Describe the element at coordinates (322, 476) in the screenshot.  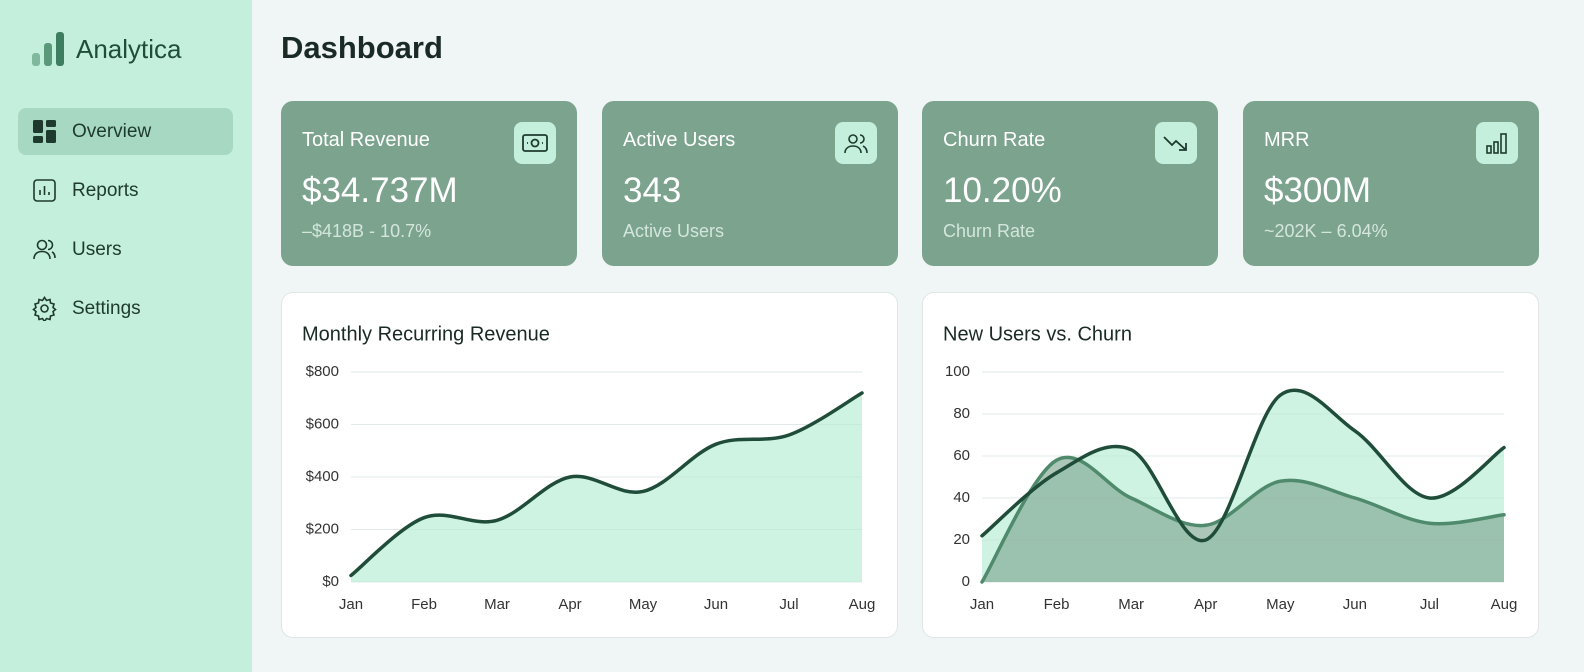
I see `y-tick-label: $400` at that location.